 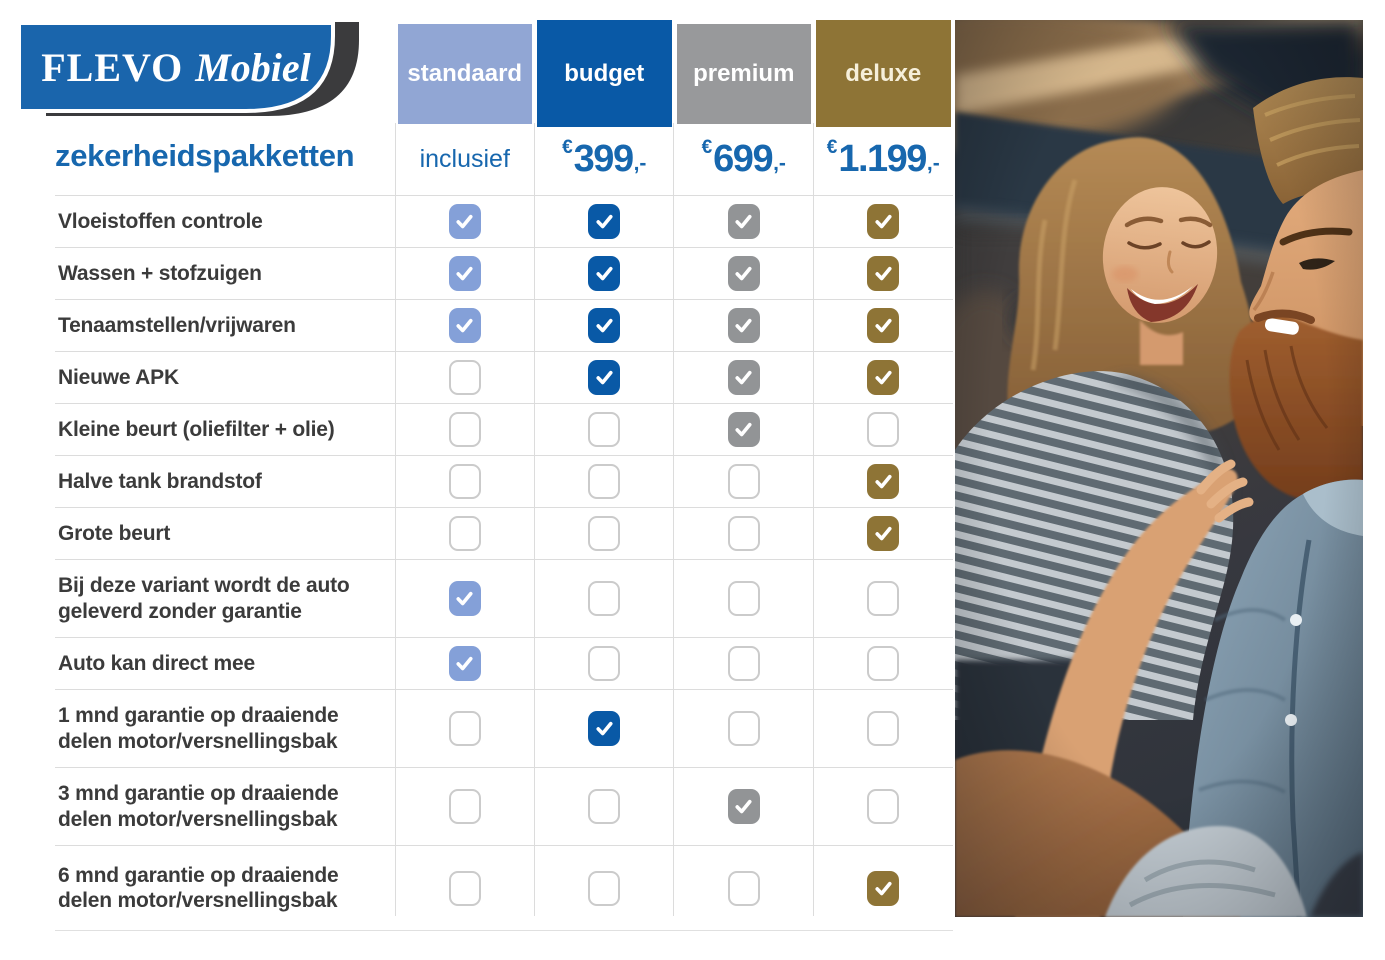 I want to click on price-row: inclusief €399 ,- €699 ,- €1.199 ,-, so click(x=674, y=159).